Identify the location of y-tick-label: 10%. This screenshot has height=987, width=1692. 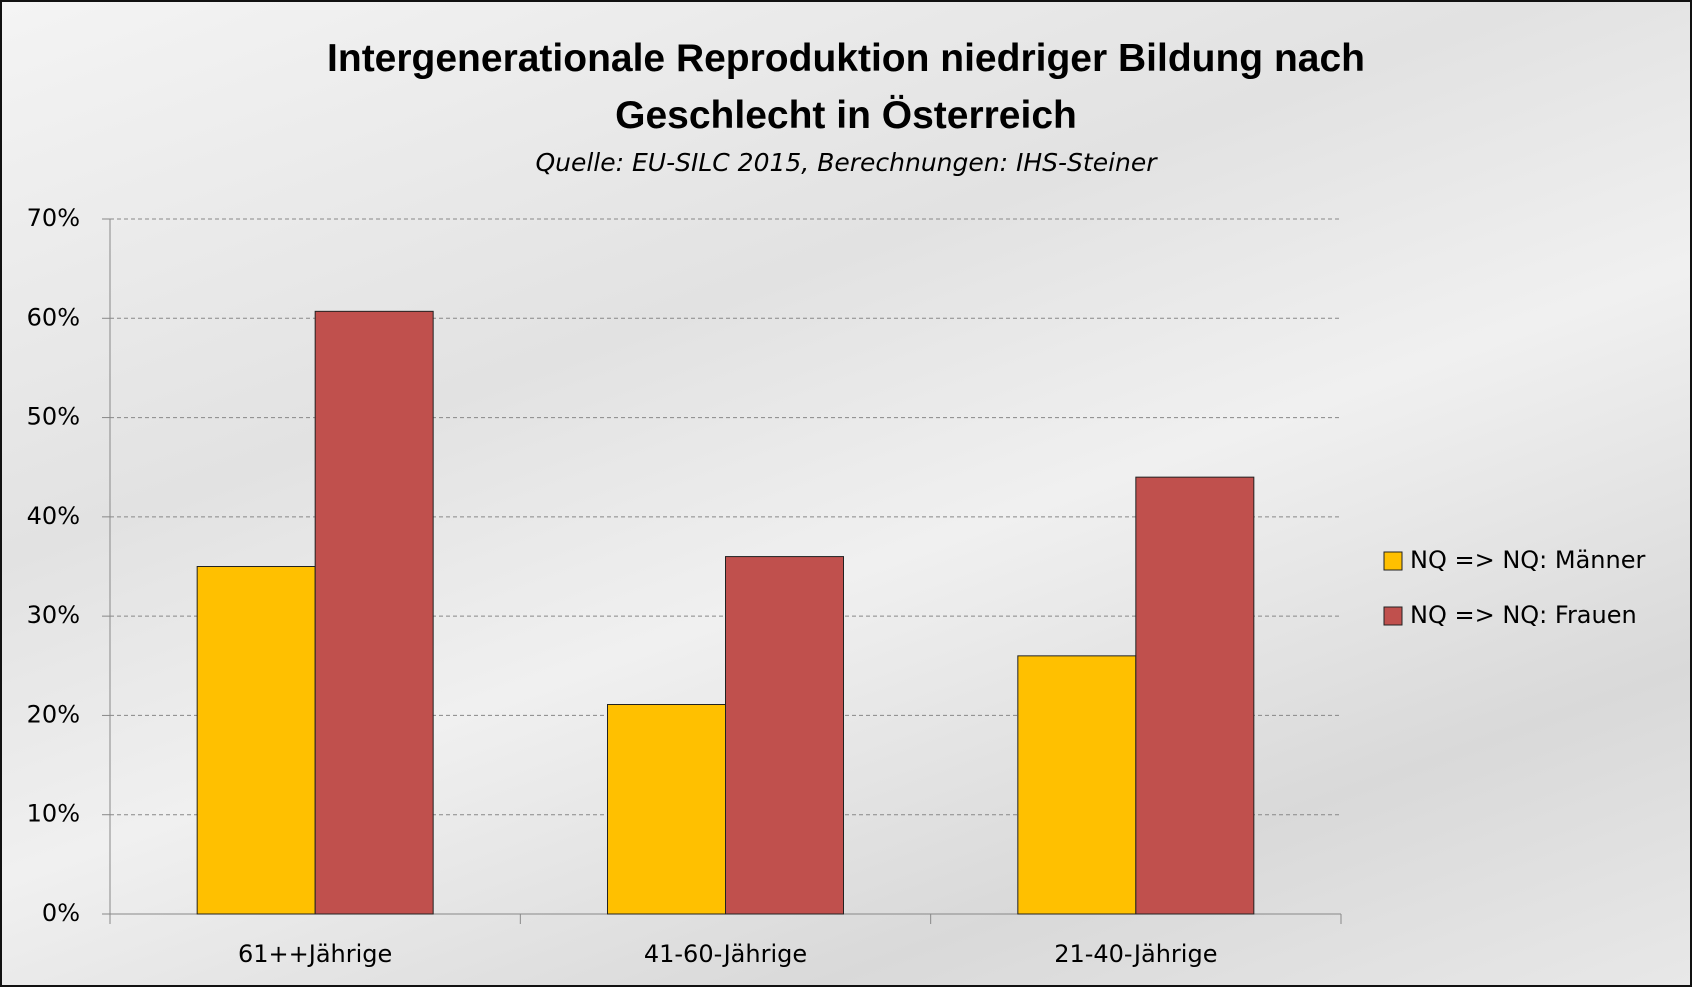
(53, 814).